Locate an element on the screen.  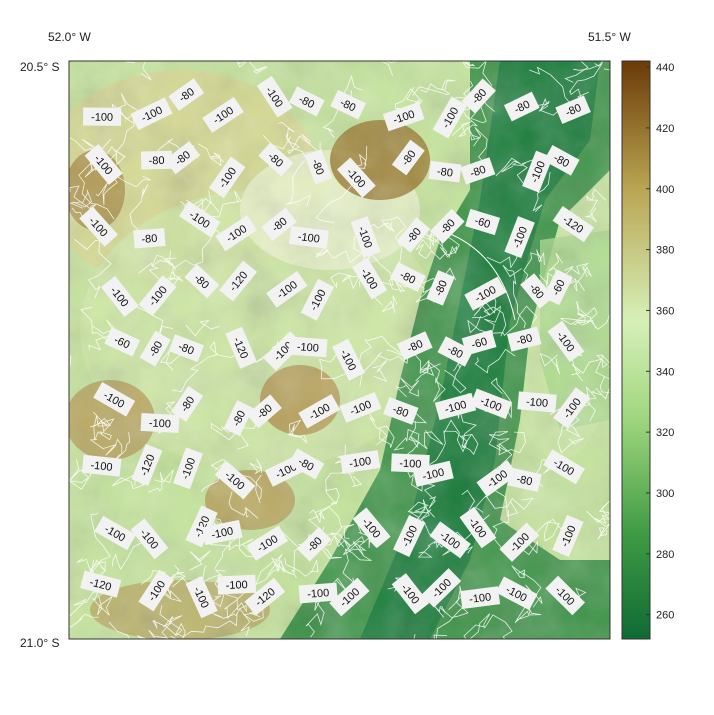
colorbar-tick-label: 420 is located at coordinates (665, 129).